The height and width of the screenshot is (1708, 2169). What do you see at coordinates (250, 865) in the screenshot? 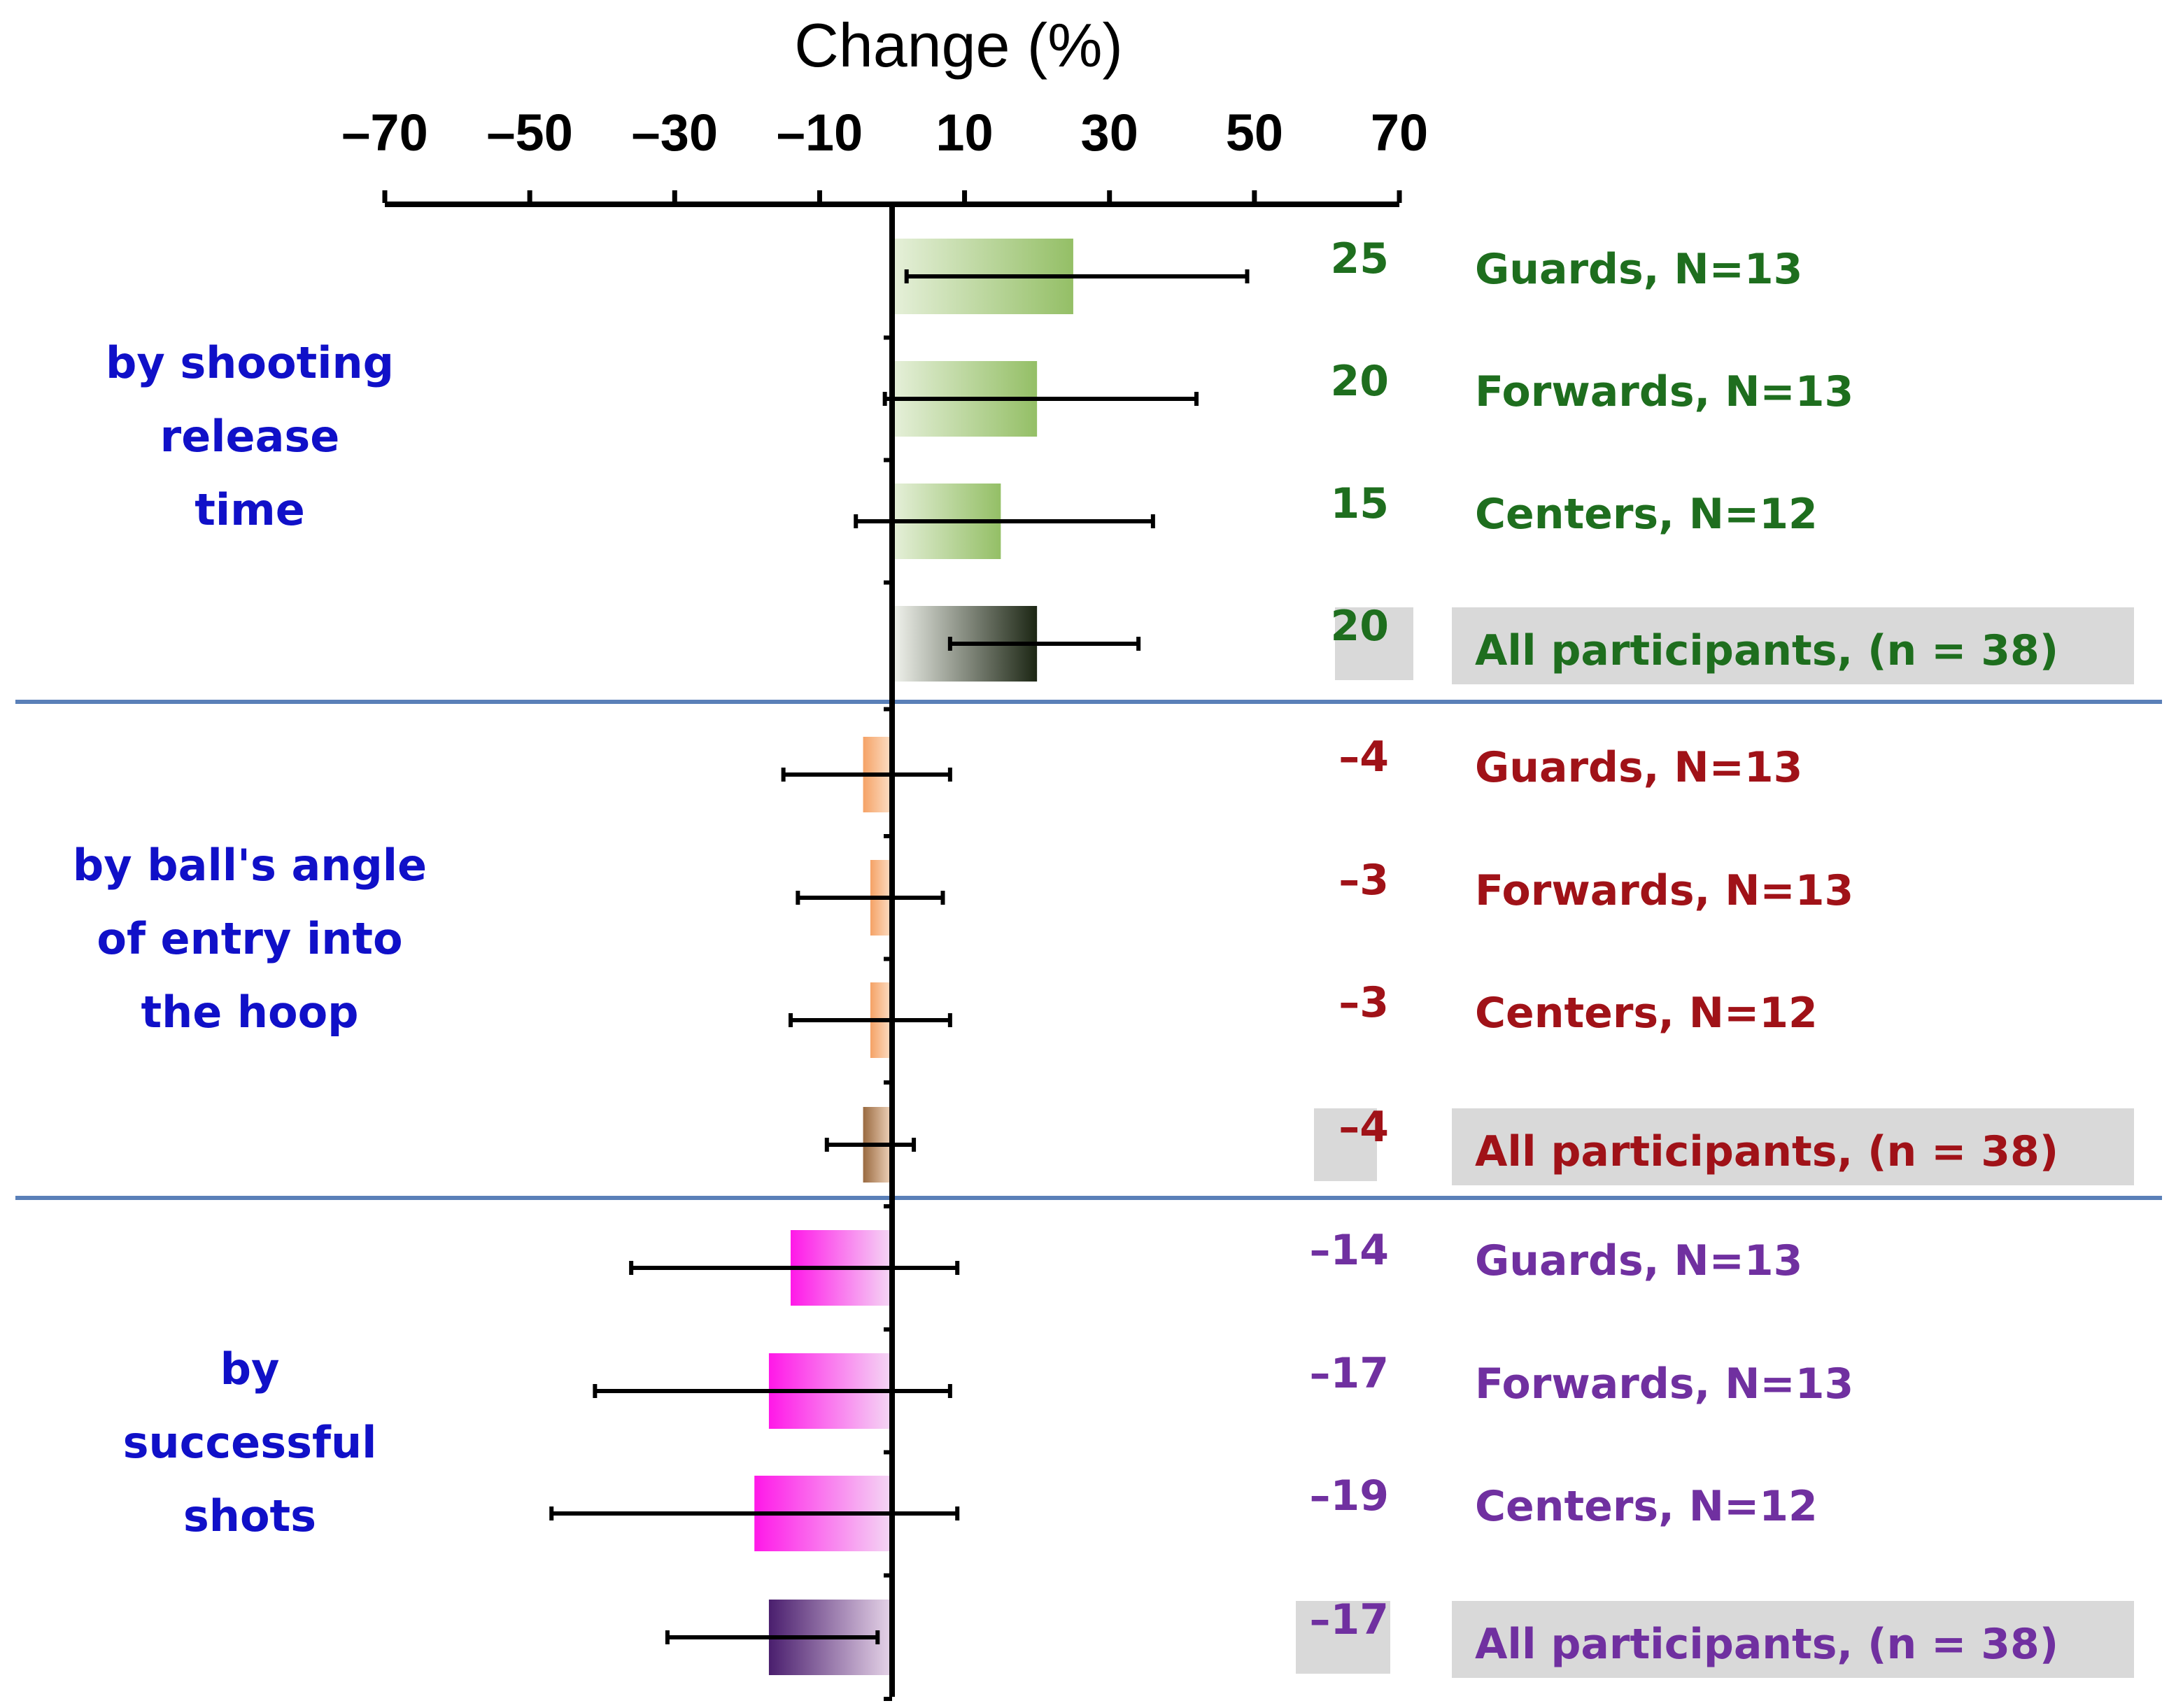
I see `group-label-line: by ball's angle` at bounding box center [250, 865].